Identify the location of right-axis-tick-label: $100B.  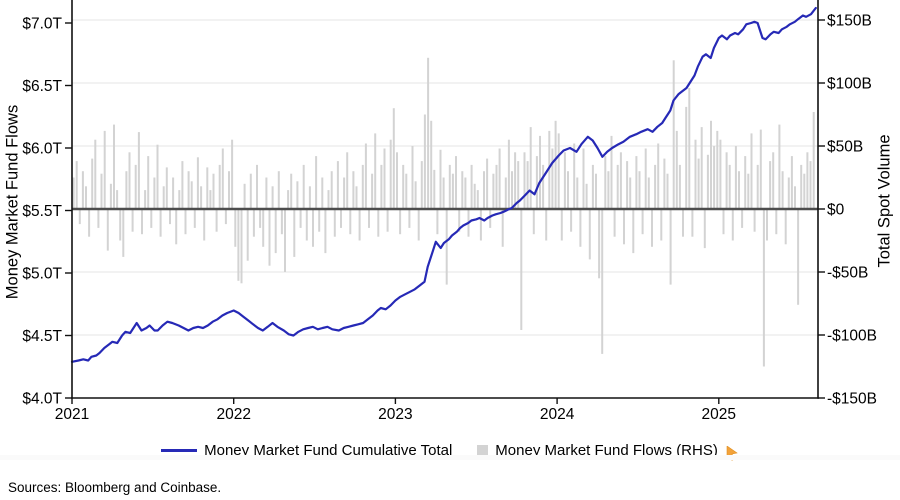
(849, 84).